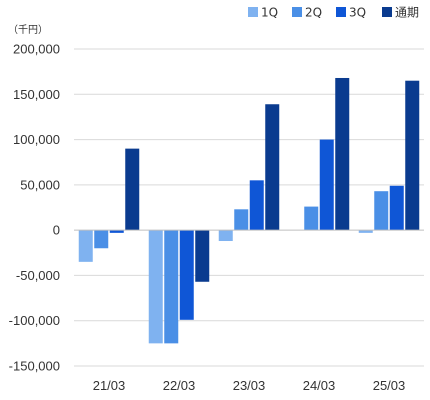  What do you see at coordinates (269, 13) in the screenshot?
I see `legend-label-1Q: 1Q` at bounding box center [269, 13].